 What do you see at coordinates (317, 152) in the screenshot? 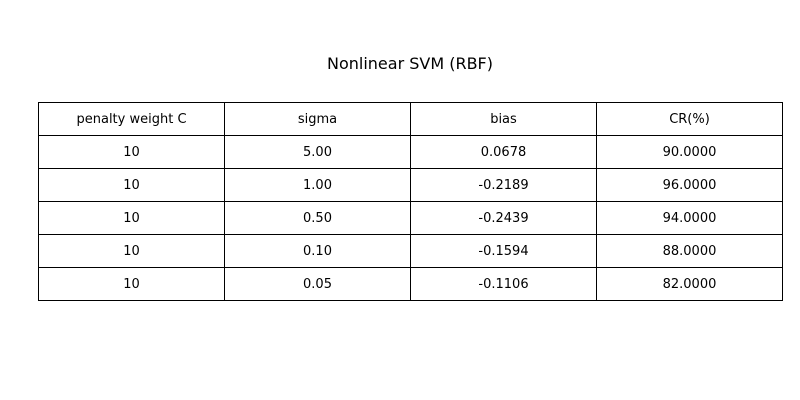
I see `table-cell: 5.00` at bounding box center [317, 152].